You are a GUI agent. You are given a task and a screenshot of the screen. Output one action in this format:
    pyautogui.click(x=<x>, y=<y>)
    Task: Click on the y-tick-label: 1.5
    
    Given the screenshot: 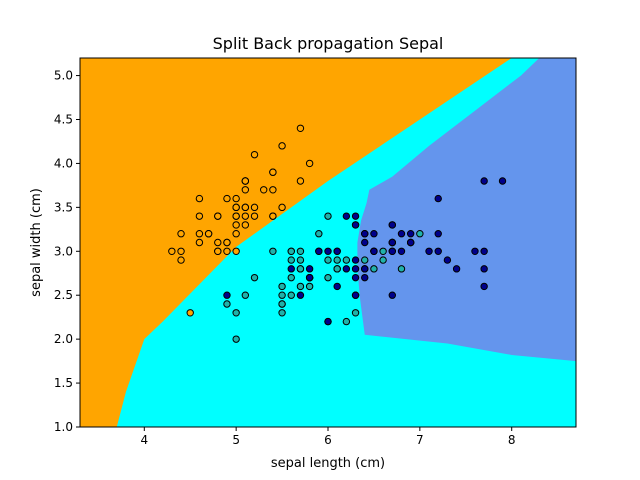 What is the action you would take?
    pyautogui.click(x=63, y=383)
    